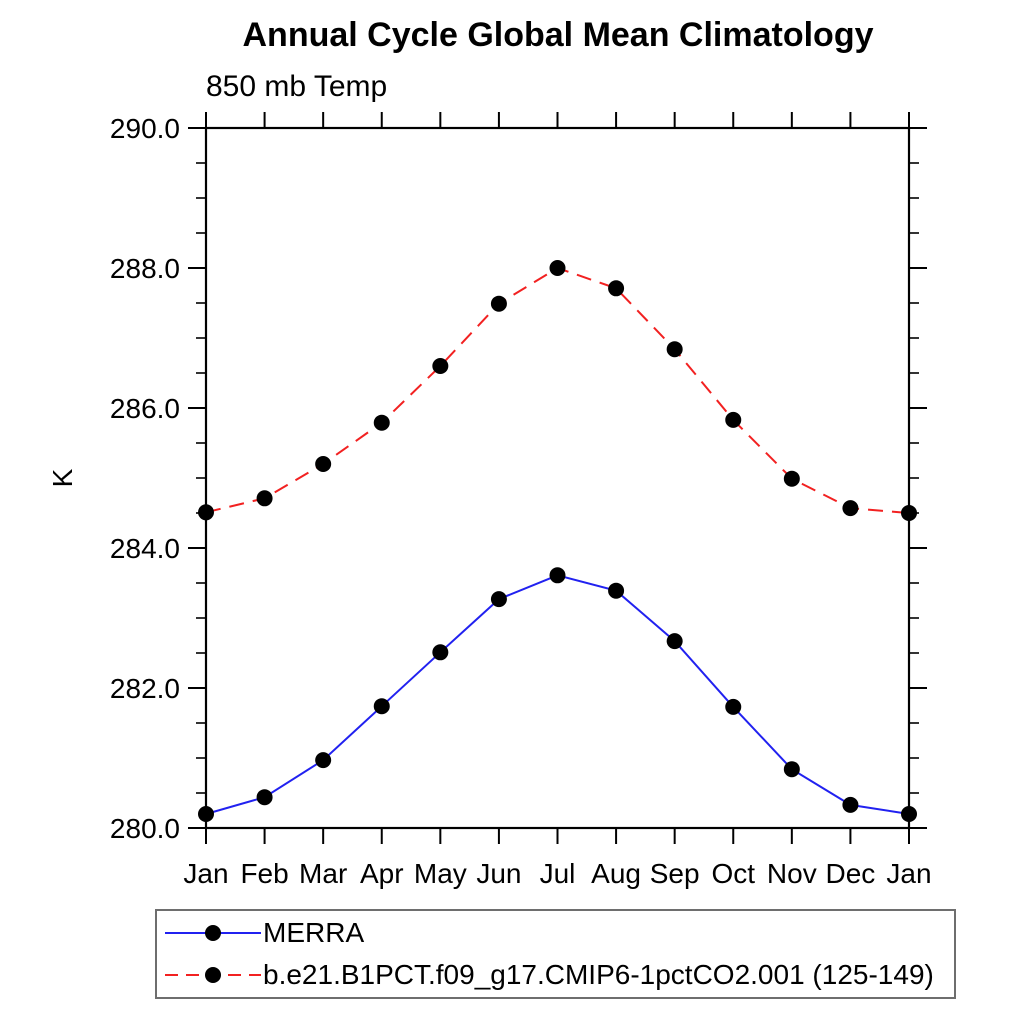  What do you see at coordinates (145, 268) in the screenshot?
I see `y-tick-label: 288.0` at bounding box center [145, 268].